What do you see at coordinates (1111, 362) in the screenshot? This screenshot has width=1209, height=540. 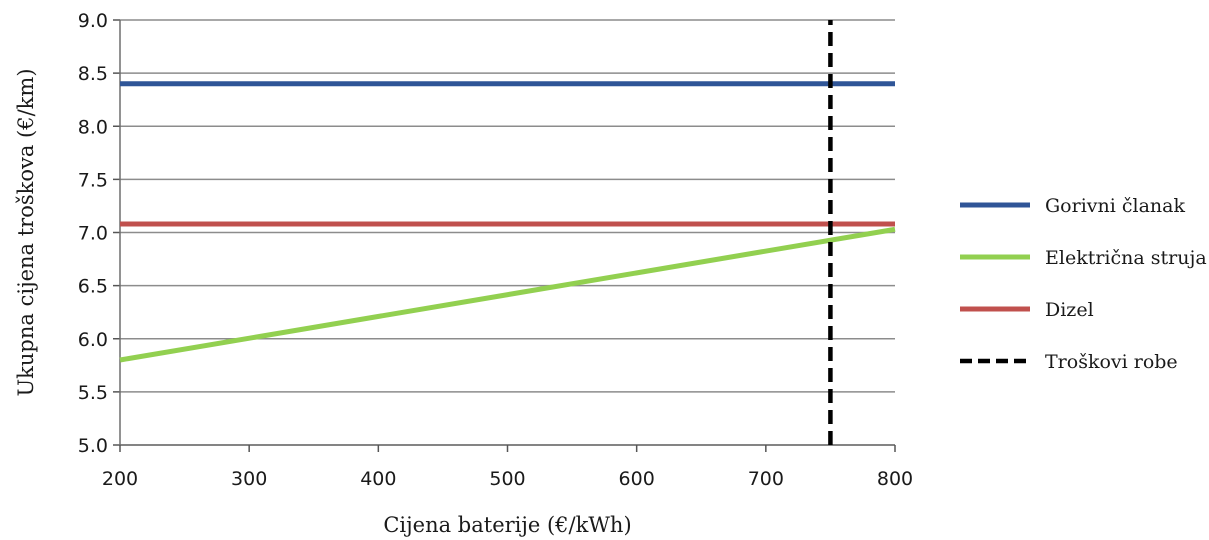 I see `legend-label: Troškovi robe` at bounding box center [1111, 362].